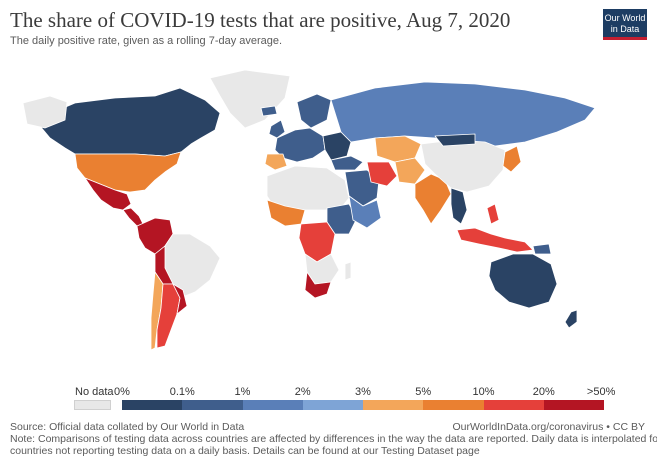 This screenshot has width=657, height=466. Describe the element at coordinates (548, 427) in the screenshot. I see `source-url: OurWorldInData.org/coronavirus • CC BY` at that location.